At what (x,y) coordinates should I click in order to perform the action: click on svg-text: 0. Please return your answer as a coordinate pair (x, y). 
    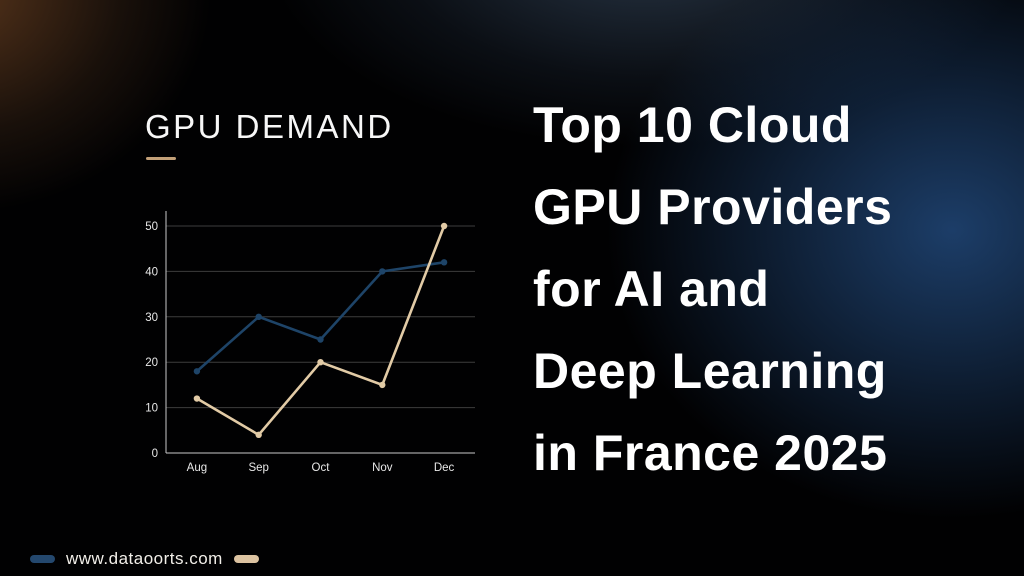
    Looking at the image, I should click on (155, 454).